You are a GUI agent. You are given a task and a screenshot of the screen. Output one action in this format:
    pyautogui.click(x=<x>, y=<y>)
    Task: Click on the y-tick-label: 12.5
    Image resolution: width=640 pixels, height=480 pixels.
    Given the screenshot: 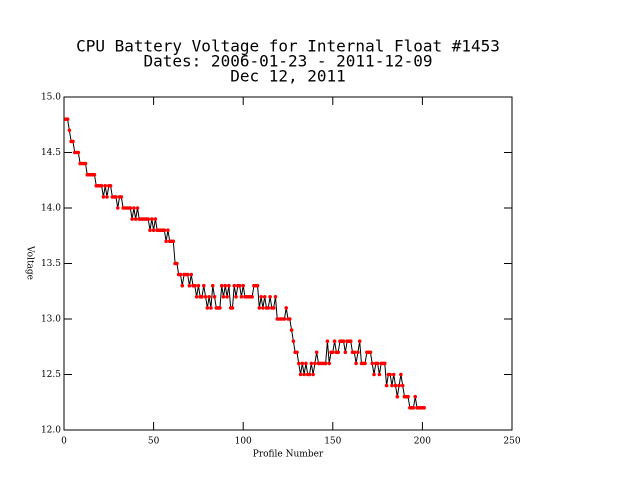 What is the action you would take?
    pyautogui.click(x=51, y=375)
    